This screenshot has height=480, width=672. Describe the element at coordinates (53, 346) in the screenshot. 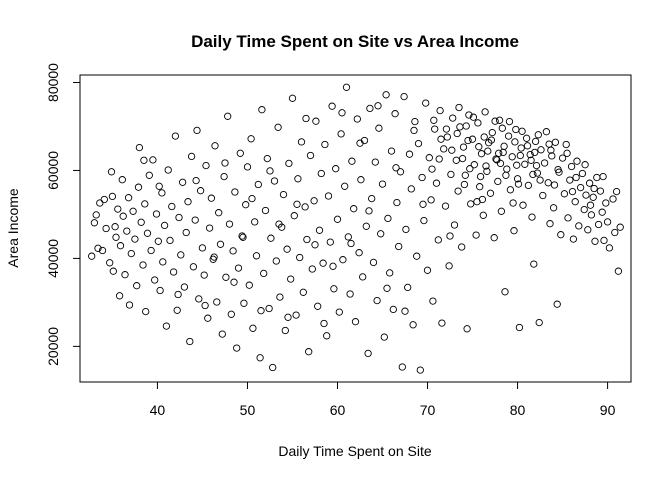

I see `y-tick-label: 20000` at that location.